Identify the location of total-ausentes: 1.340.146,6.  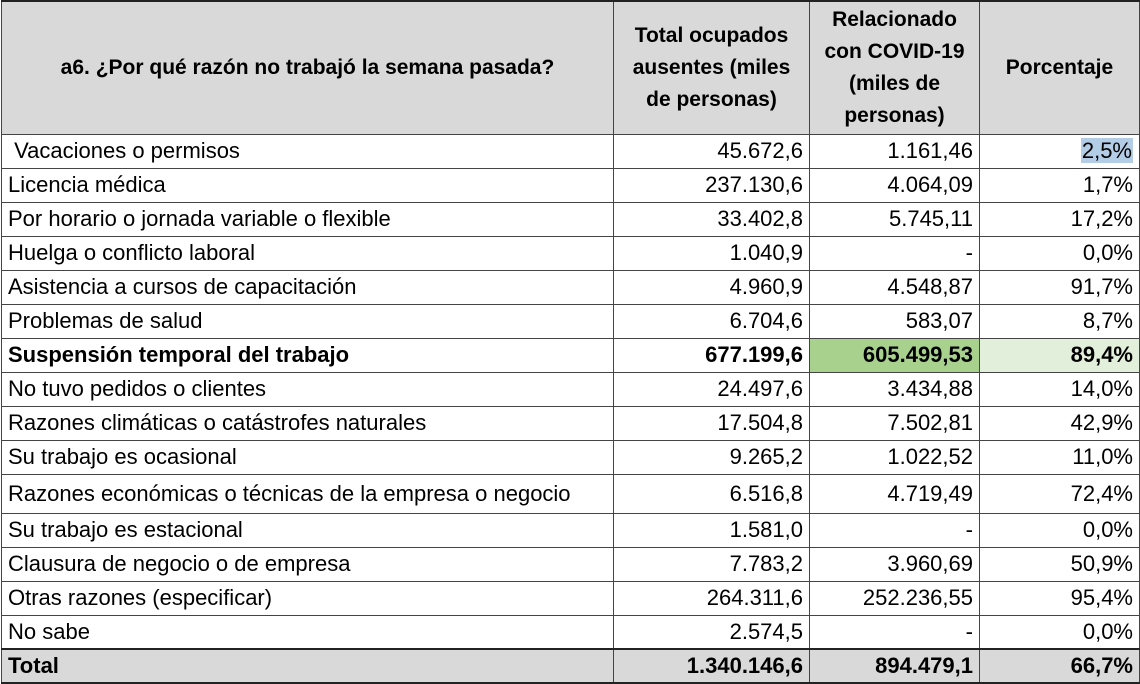
(711, 666).